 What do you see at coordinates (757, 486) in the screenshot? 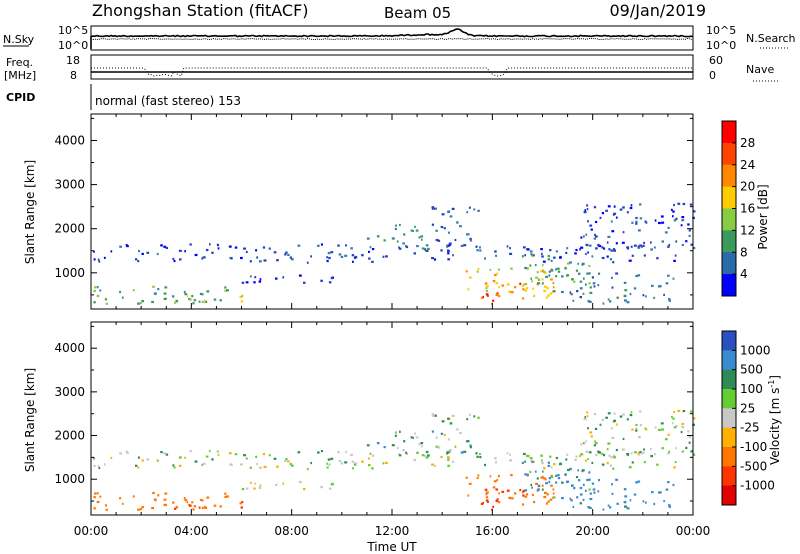
I see `velocity-colorbar-tick-label: -1000` at bounding box center [757, 486].